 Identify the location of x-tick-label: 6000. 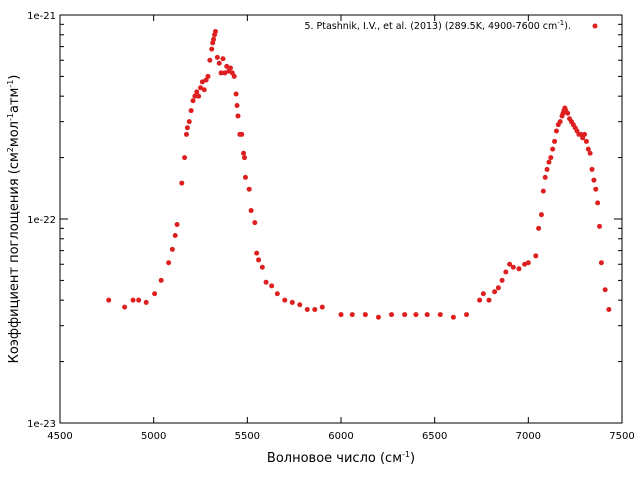
(340, 436).